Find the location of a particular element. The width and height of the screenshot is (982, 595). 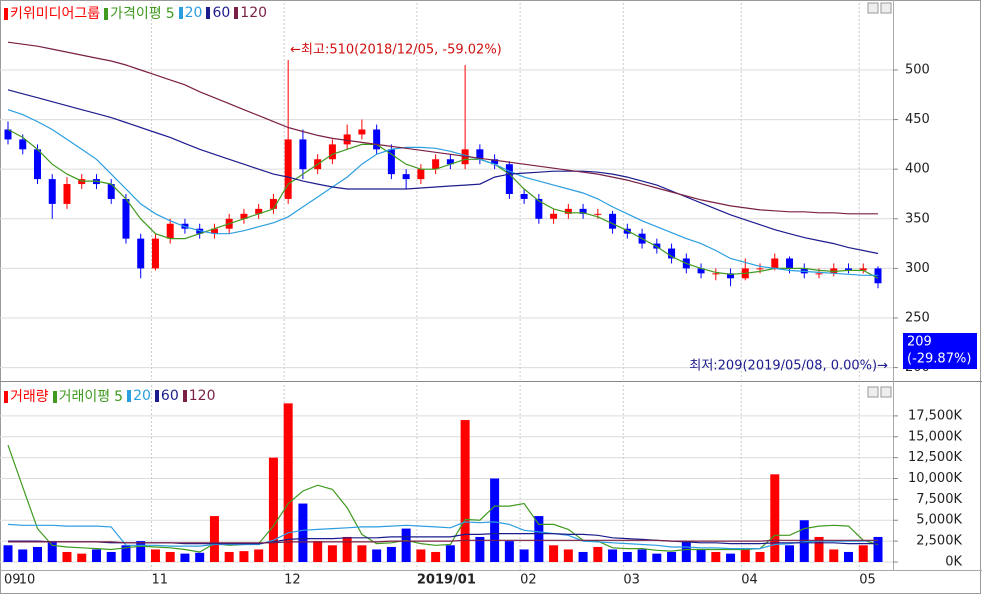

legend-item: 20 is located at coordinates (190, 13).